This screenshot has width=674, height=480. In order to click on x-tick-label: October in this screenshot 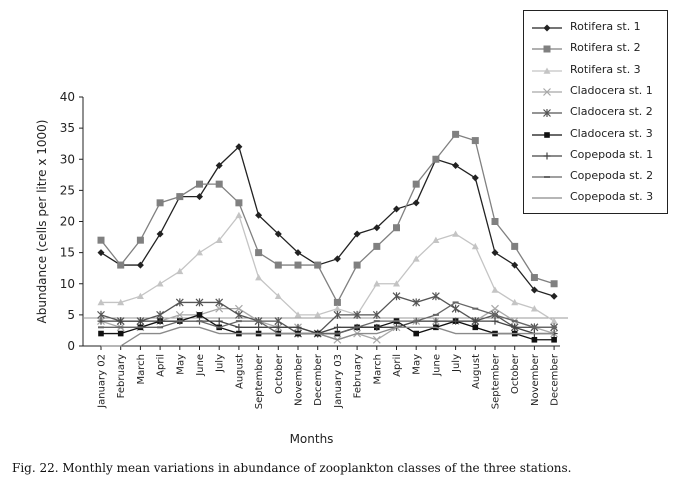, I will do `click(515, 373)`.